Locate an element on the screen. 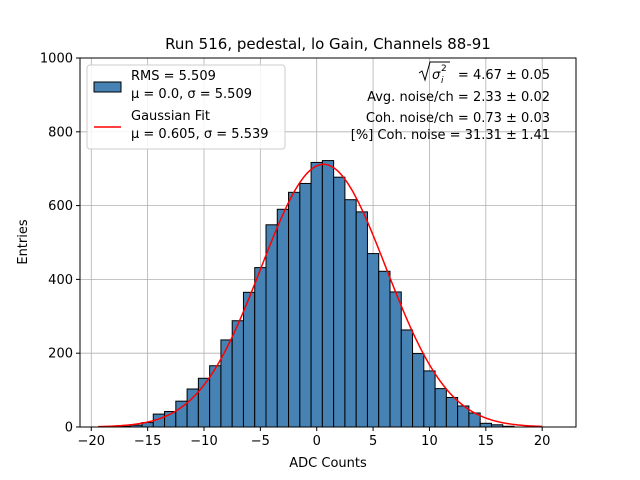  svg-text: i is located at coordinates (442, 81).